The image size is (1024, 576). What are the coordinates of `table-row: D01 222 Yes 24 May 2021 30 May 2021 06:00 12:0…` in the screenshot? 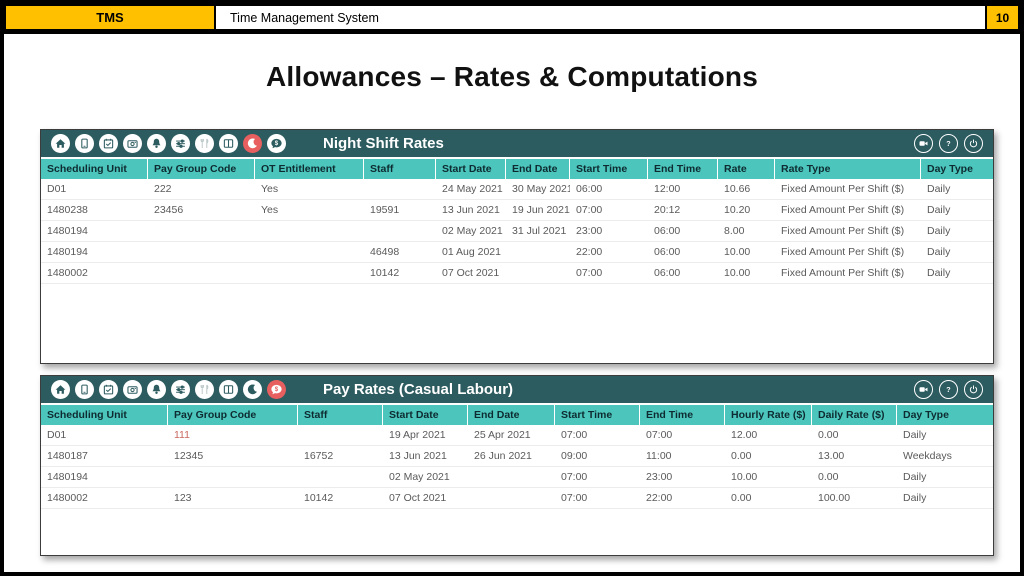 It's located at (517, 189).